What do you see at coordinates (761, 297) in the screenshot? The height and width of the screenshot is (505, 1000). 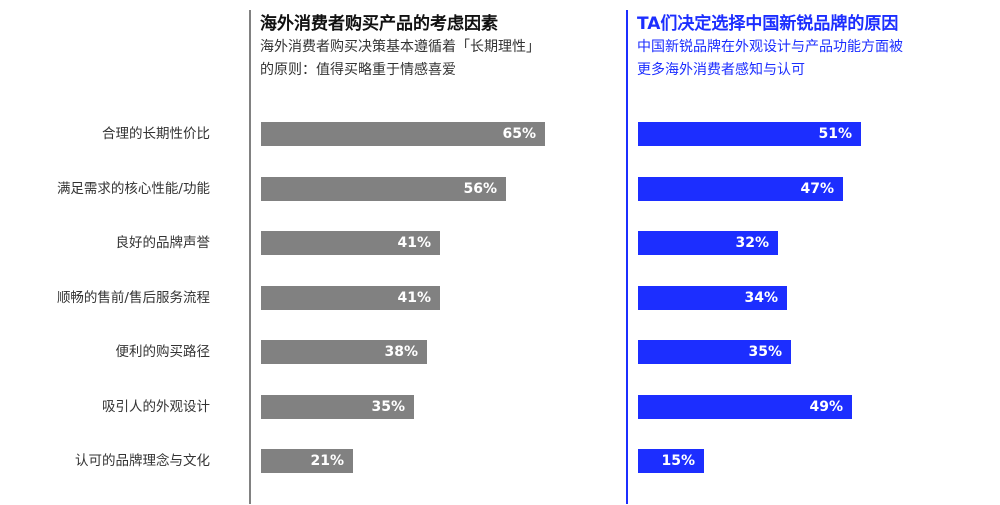 I see `right-bar-value-label: 34%` at bounding box center [761, 297].